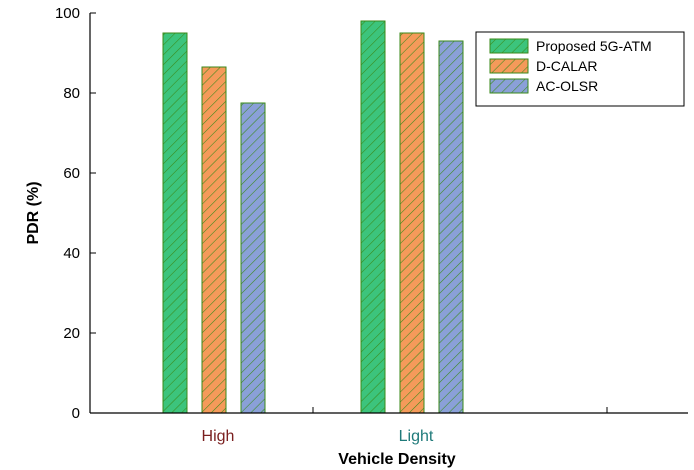  Describe the element at coordinates (594, 46) in the screenshot. I see `legend-label-0: Proposed 5G-ATM` at that location.